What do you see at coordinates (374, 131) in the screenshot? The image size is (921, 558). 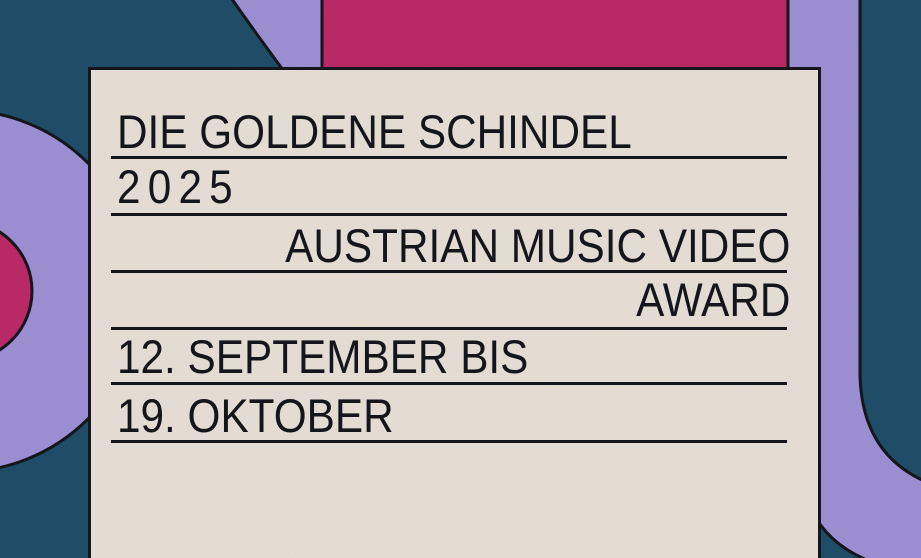 I see `title-line: DIE GOLDENE SCHINDEL` at bounding box center [374, 131].